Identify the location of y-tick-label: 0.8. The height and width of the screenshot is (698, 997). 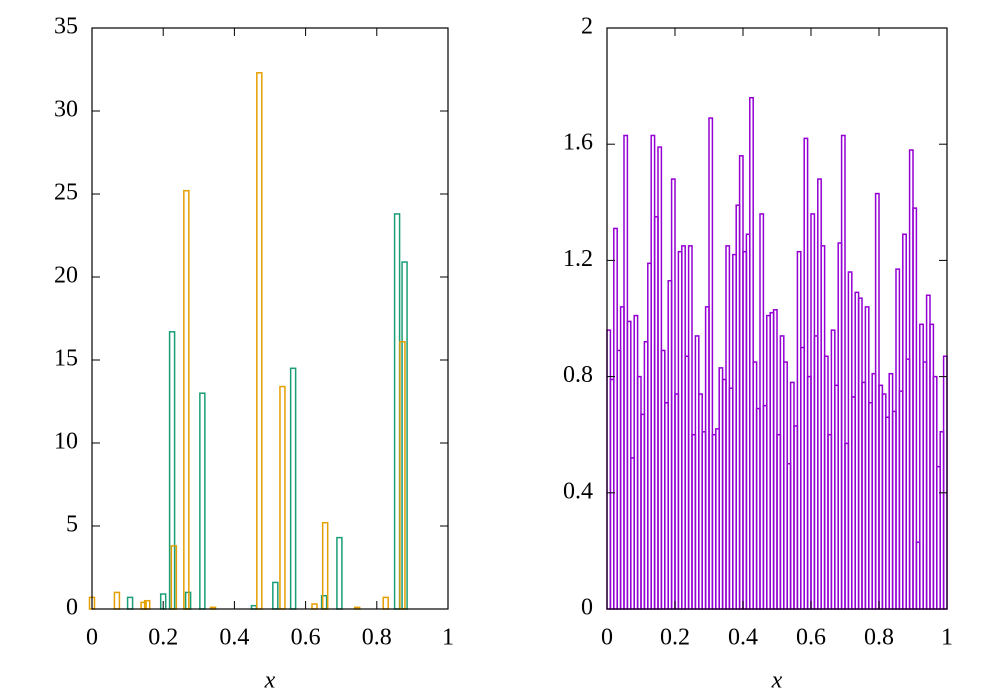
(578, 375).